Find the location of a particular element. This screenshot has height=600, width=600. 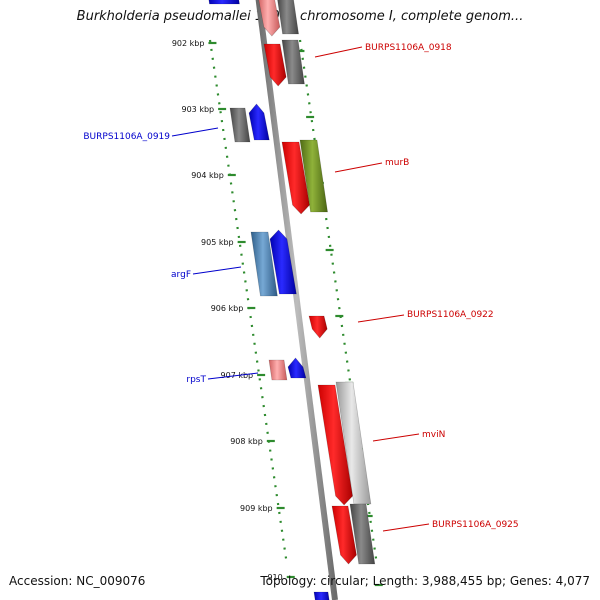

gene-arrow-argf is located at coordinates (283, 262).